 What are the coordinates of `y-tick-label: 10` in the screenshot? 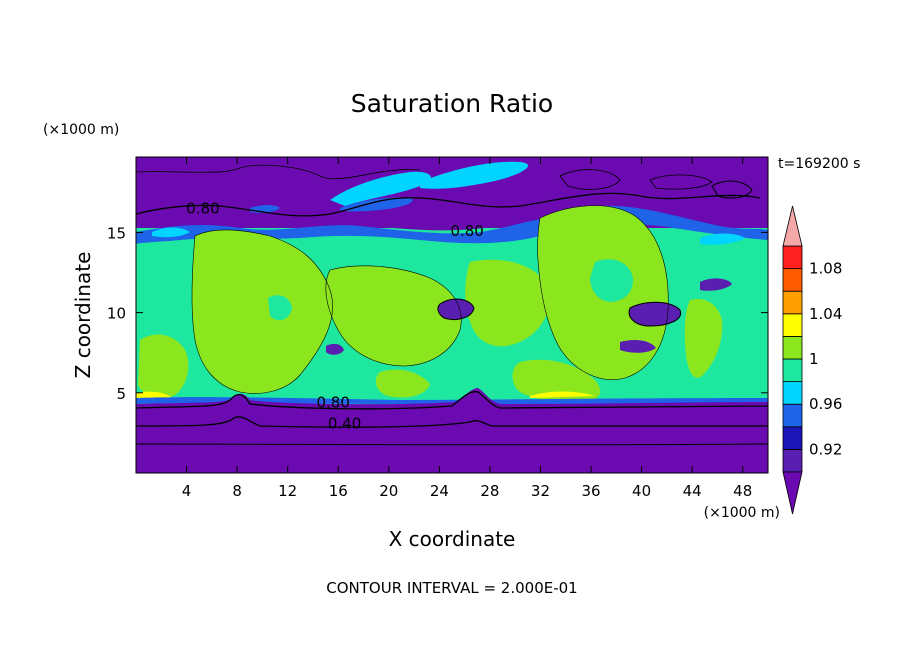 It's located at (116, 314).